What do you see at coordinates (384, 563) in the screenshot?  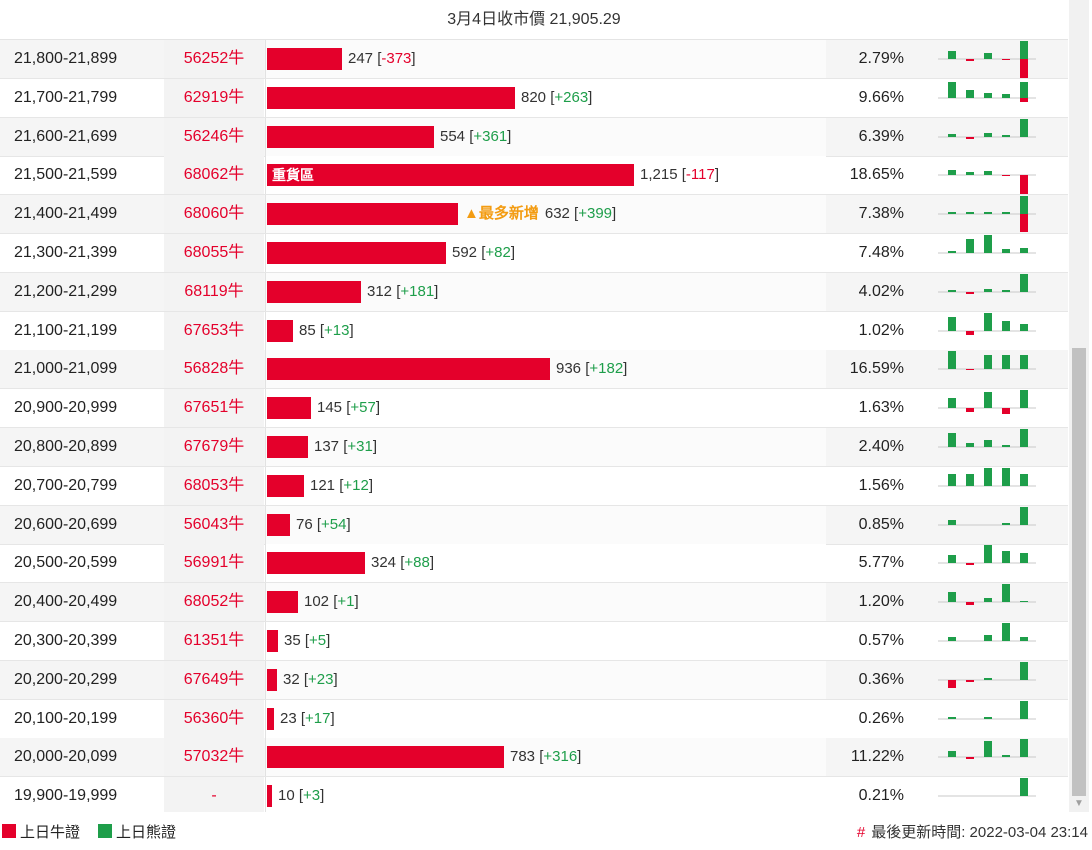 I see `outstanding-count: 324` at bounding box center [384, 563].